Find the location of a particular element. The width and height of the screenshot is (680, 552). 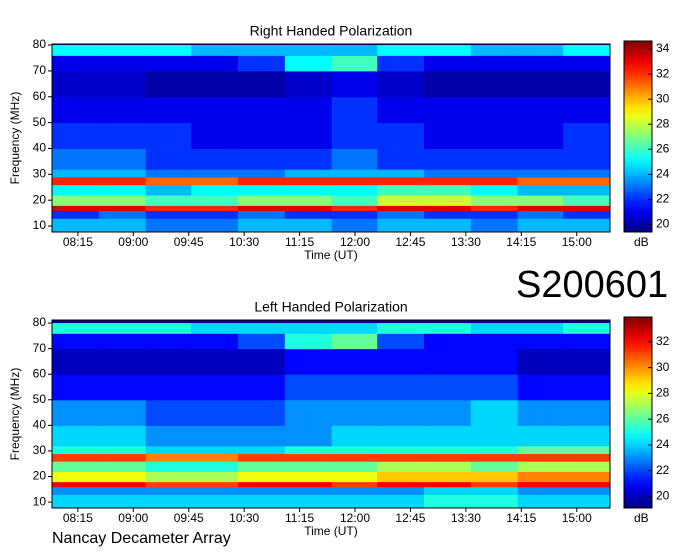

y-tick-label: 80 is located at coordinates (40, 44).